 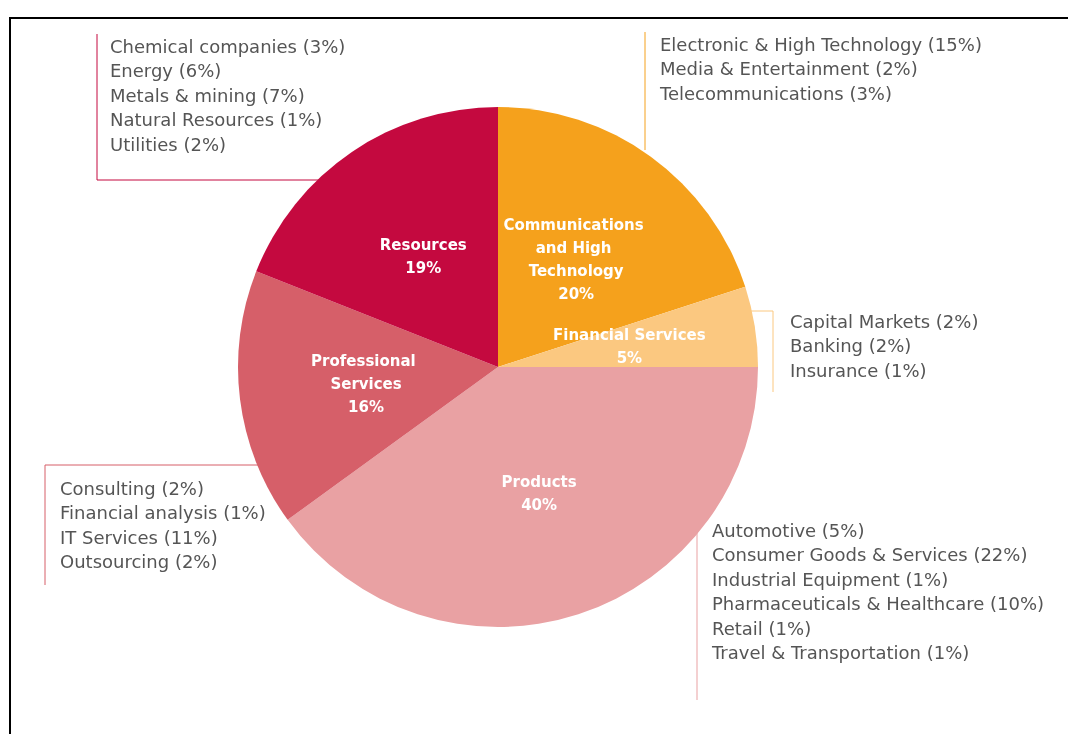 What do you see at coordinates (820, 68) in the screenshot?
I see `text: Electronic & High Technology (15%) Media & Entertainment (2%) Telecommunications (3%)` at bounding box center [820, 68].